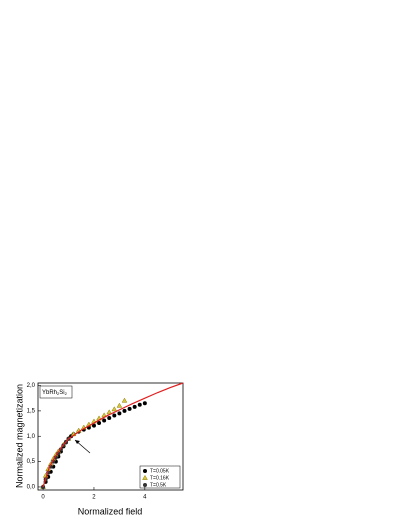 The height and width of the screenshot is (527, 407). Describe the element at coordinates (31, 386) in the screenshot. I see `y-tick-label: 2,0` at that location.